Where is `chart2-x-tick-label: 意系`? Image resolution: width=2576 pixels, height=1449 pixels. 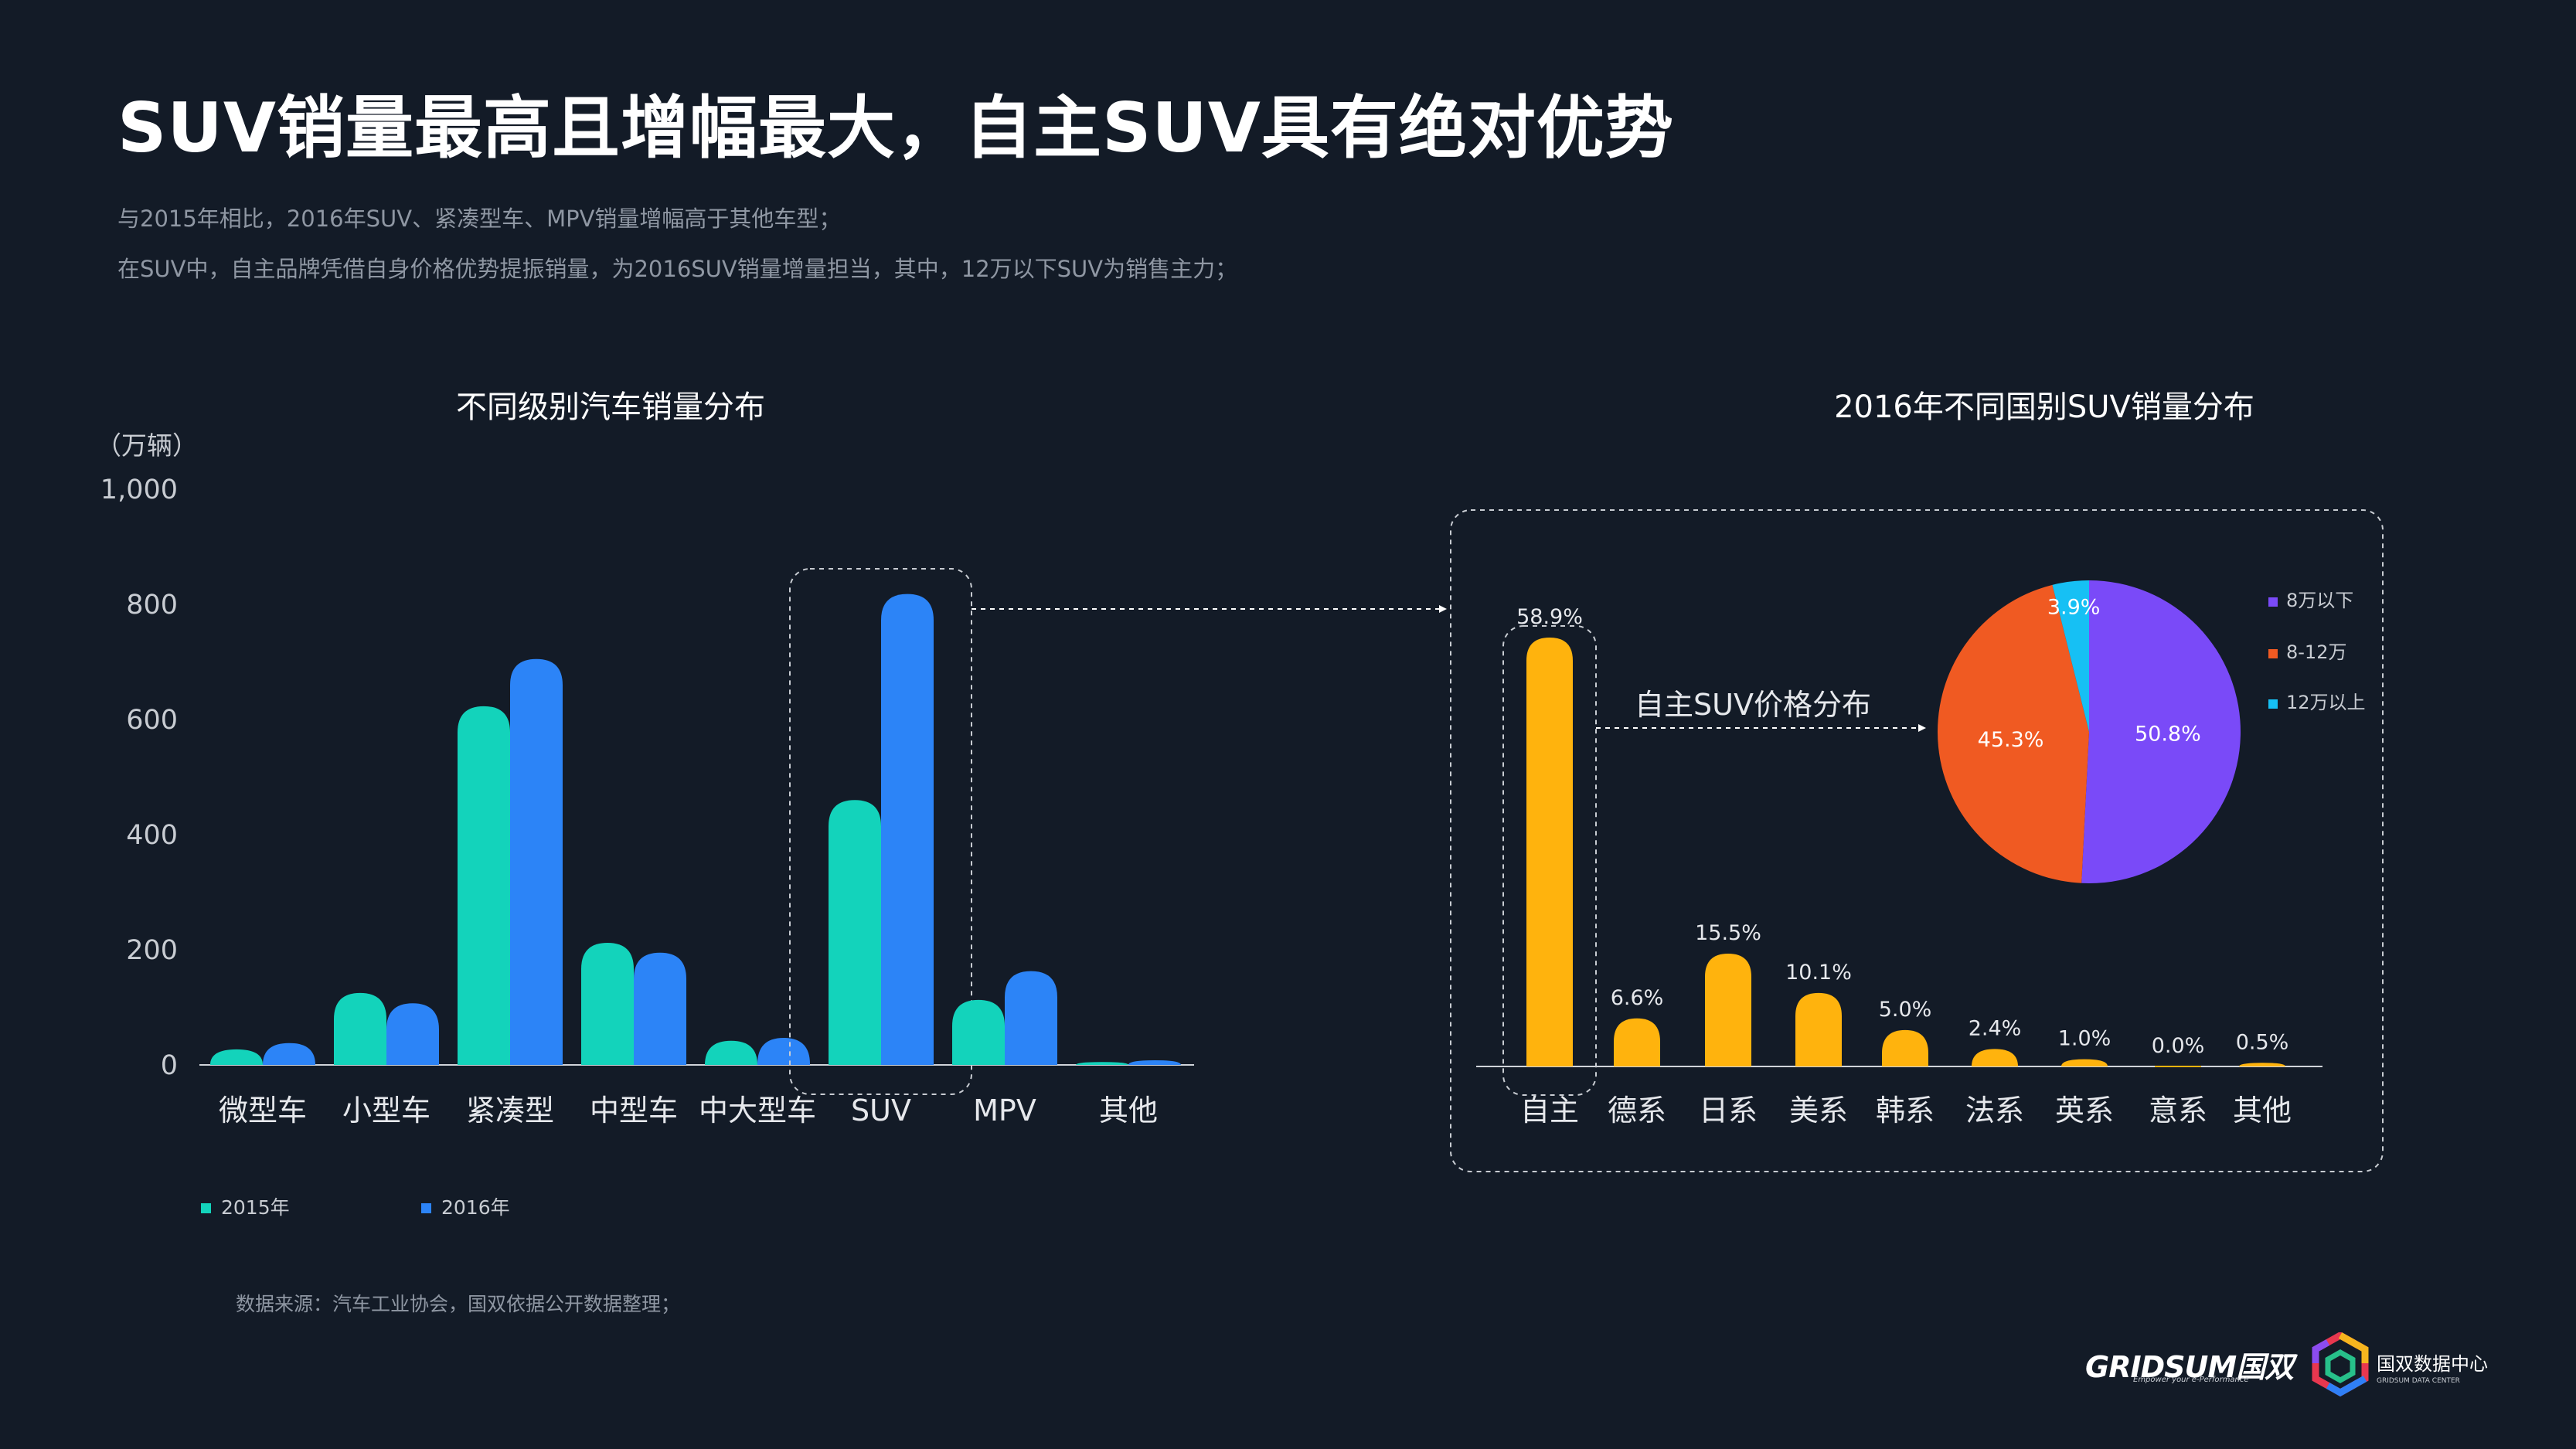
chart2-x-tick-label: 意系 is located at coordinates (2178, 1111).